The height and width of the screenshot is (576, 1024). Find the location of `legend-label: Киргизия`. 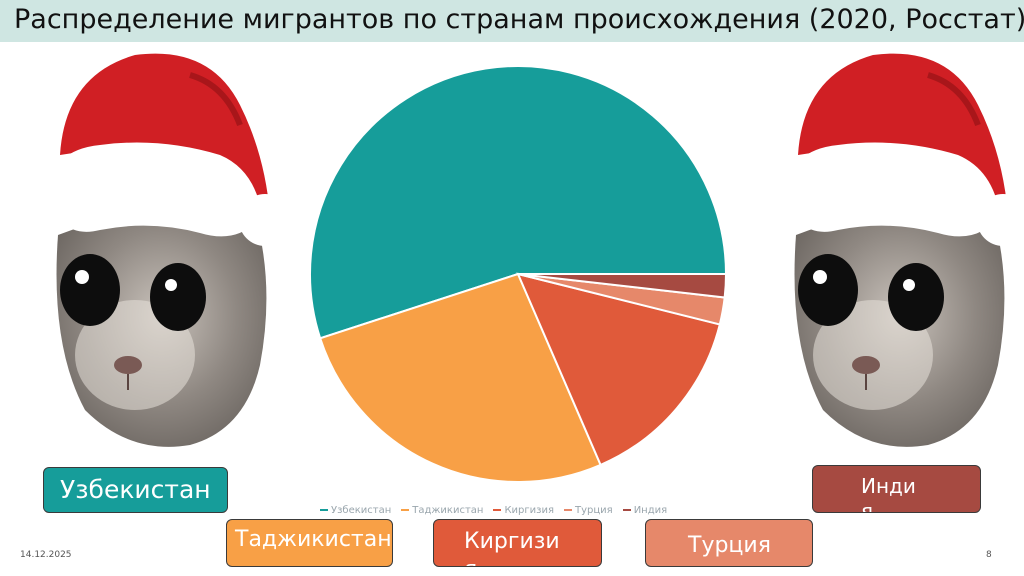

legend-label: Киргизия is located at coordinates (529, 510).